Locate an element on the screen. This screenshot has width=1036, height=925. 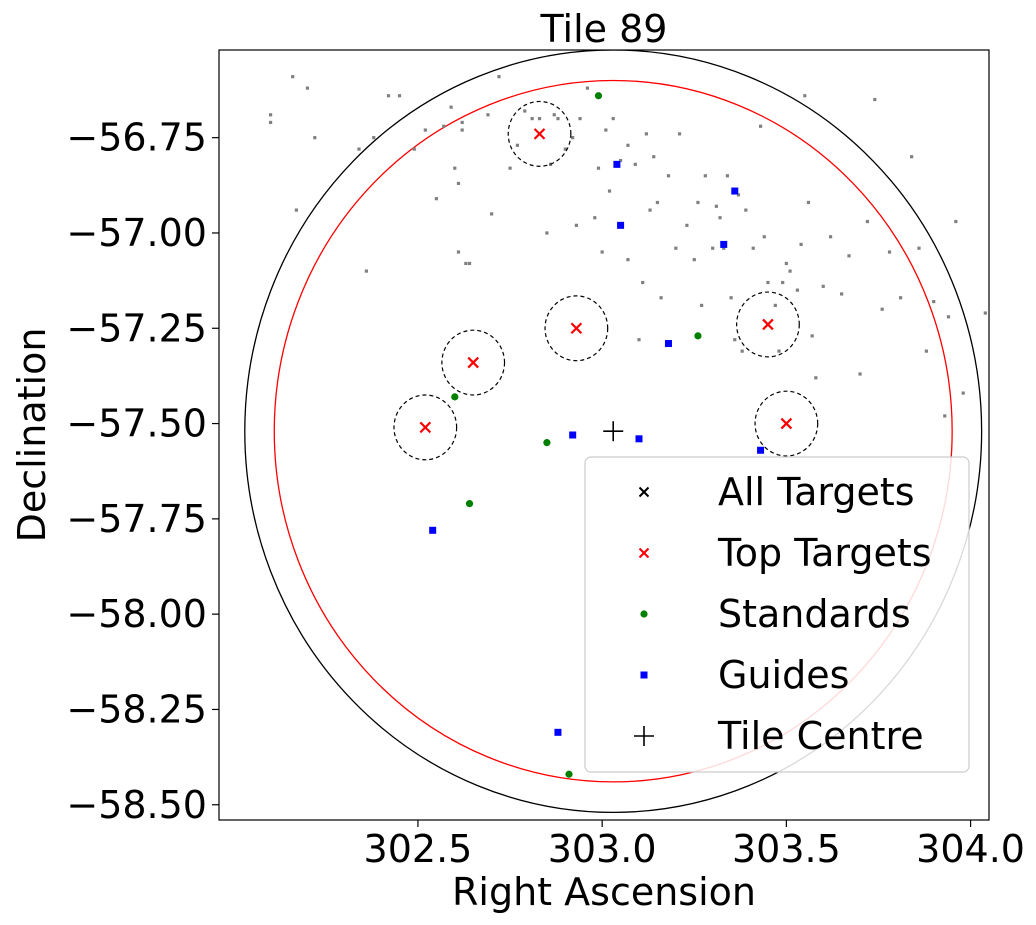
y-tick-label: −58.00 is located at coordinates (136, 614).